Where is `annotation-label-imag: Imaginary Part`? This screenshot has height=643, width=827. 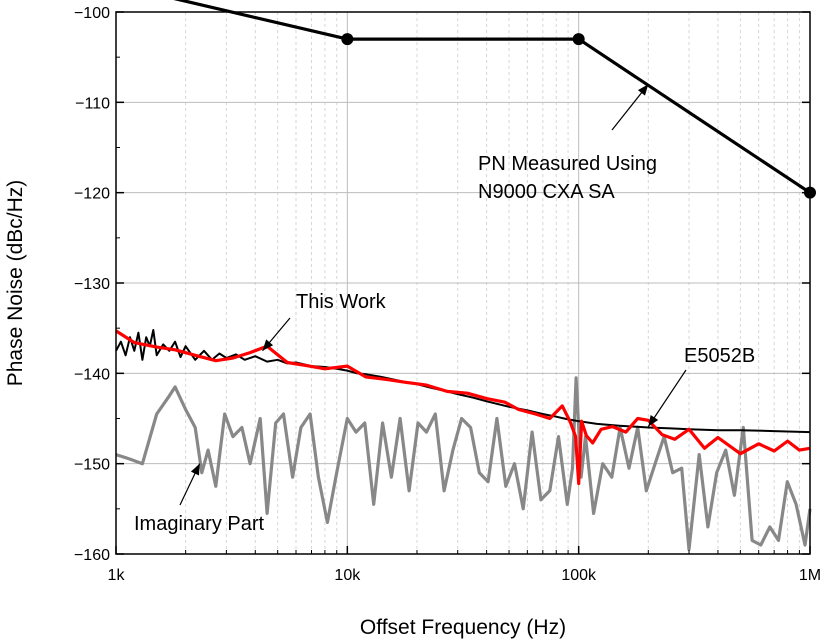 annotation-label-imag: Imaginary Part is located at coordinates (199, 524).